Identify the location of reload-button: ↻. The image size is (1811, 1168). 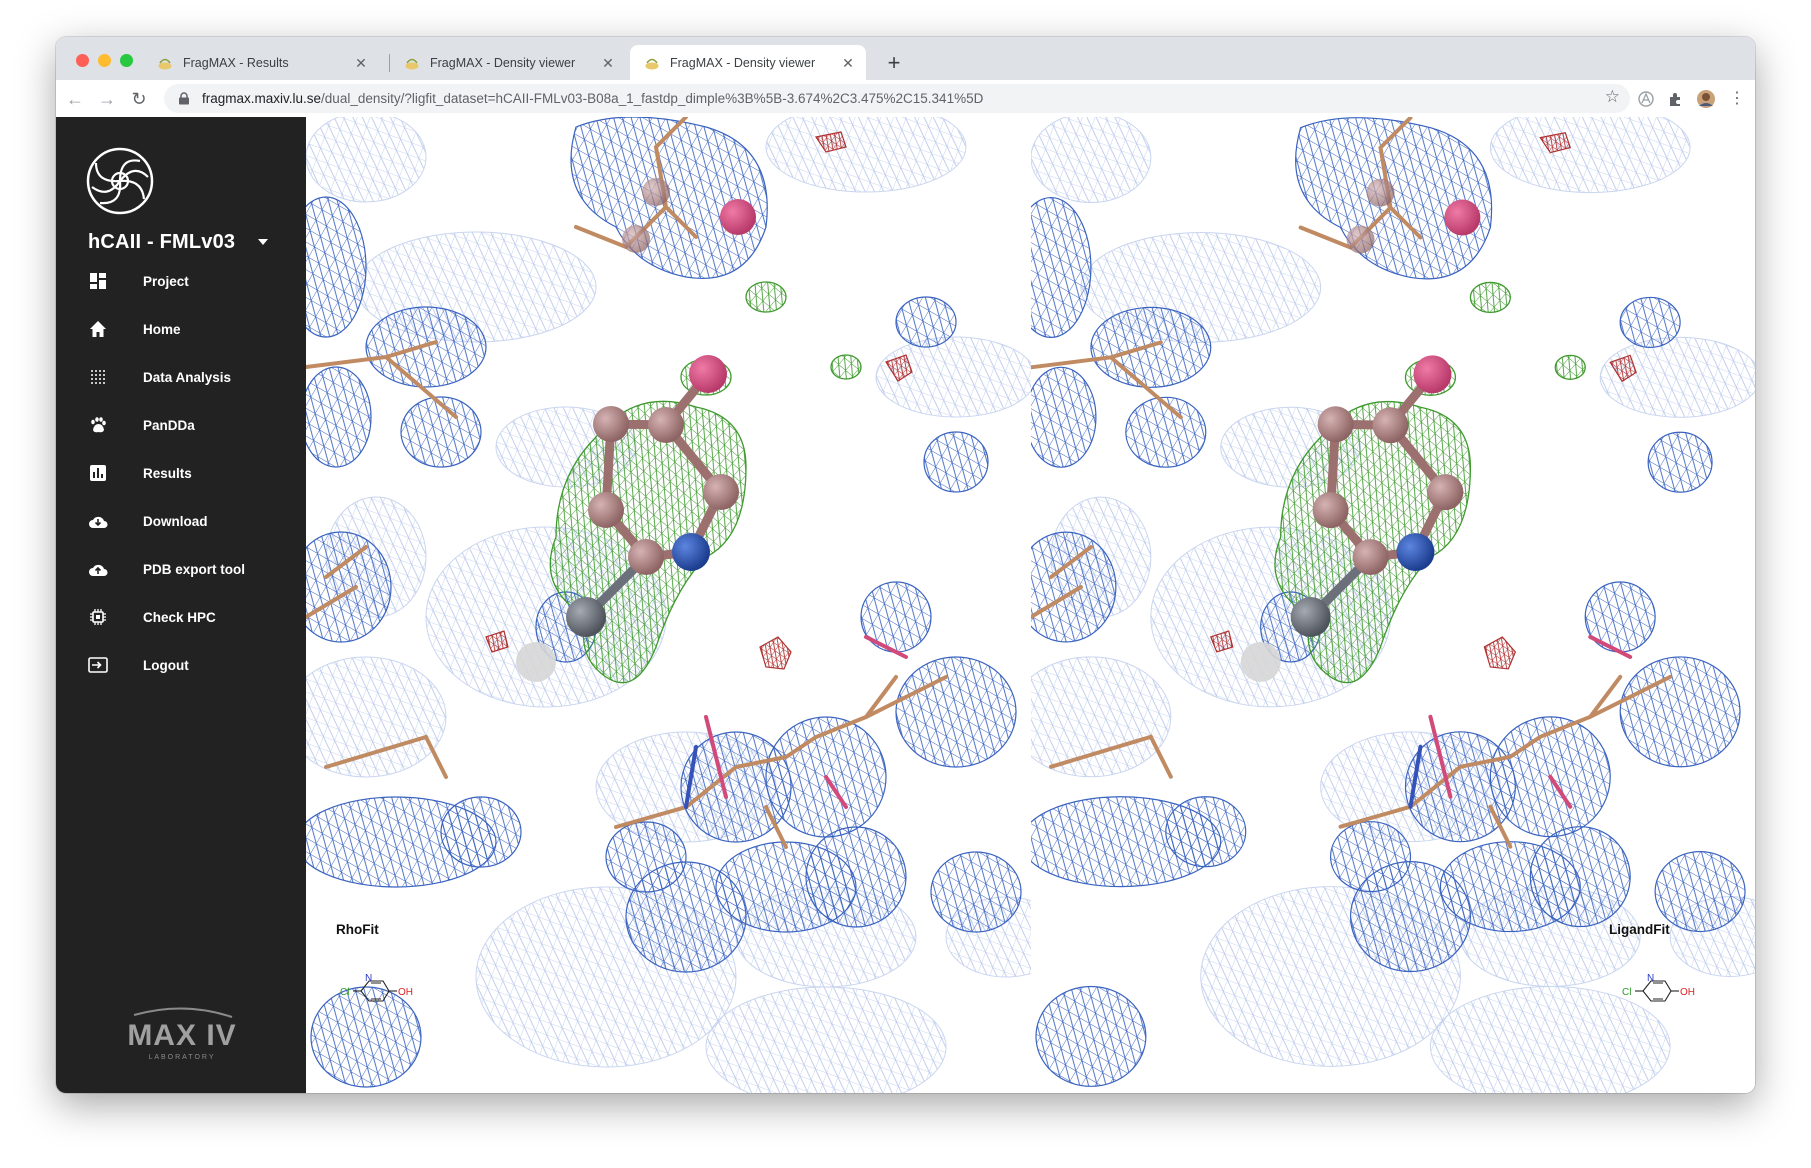
(139, 99).